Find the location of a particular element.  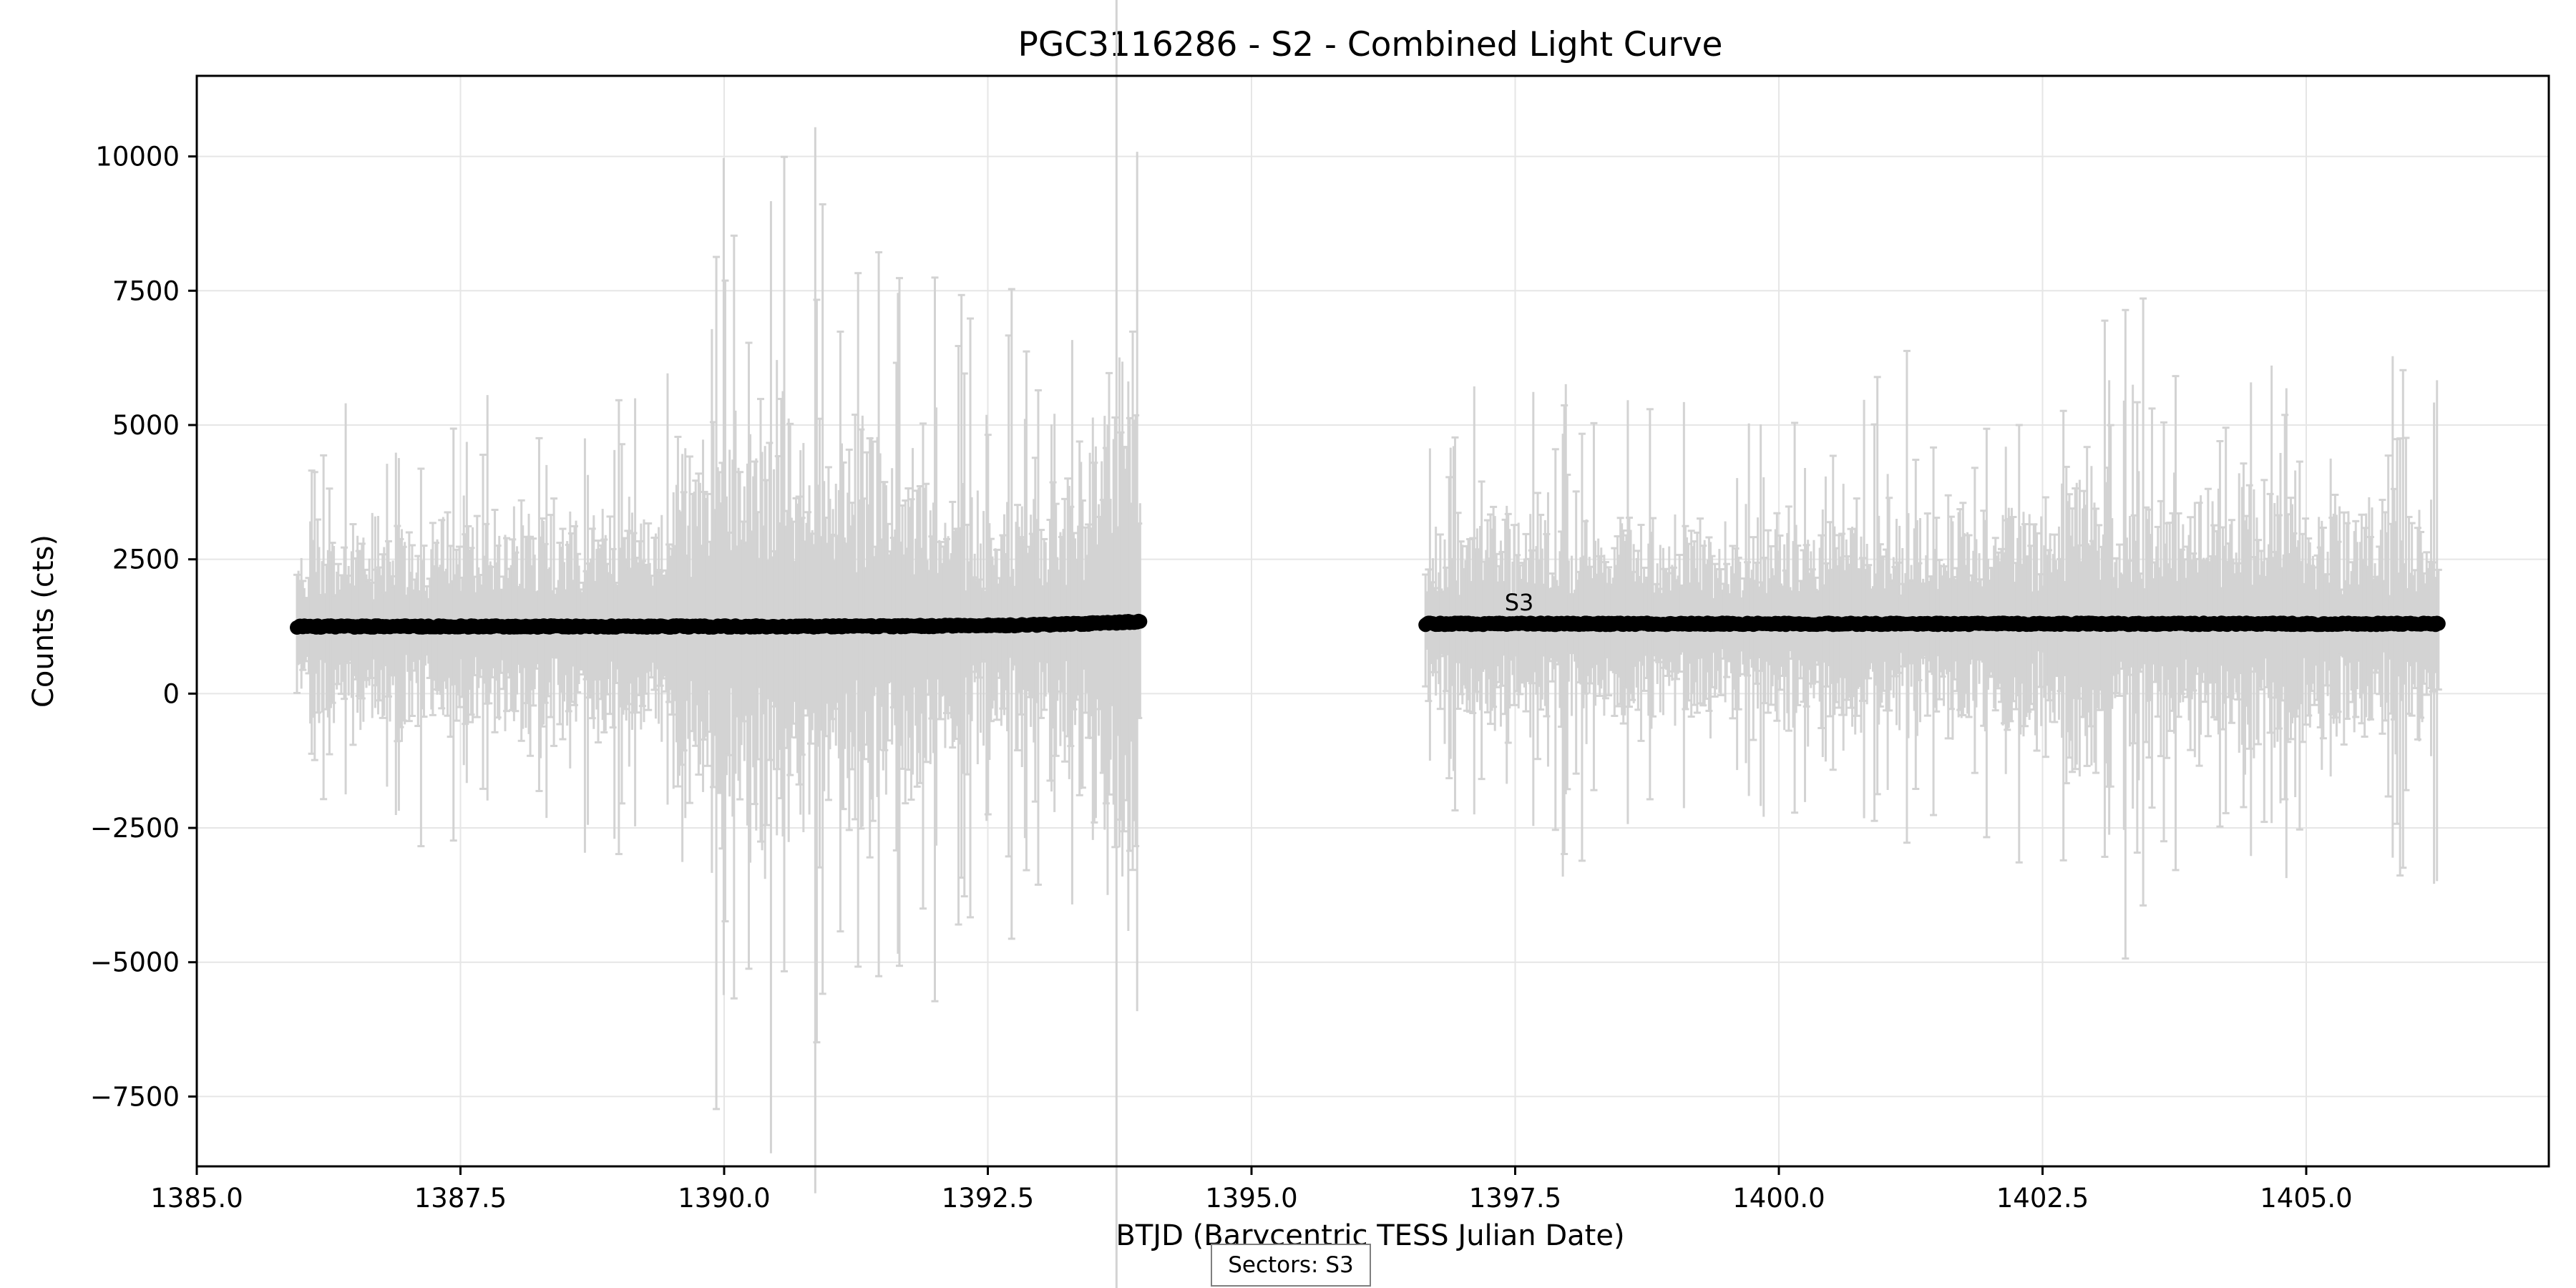

x-tick-label: 1385.0 is located at coordinates (196, 1198).